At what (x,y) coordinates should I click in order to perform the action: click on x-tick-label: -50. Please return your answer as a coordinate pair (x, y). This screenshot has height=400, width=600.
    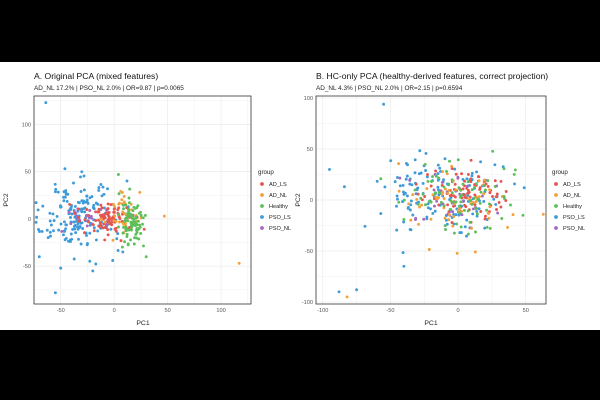
    Looking at the image, I should click on (390, 311).